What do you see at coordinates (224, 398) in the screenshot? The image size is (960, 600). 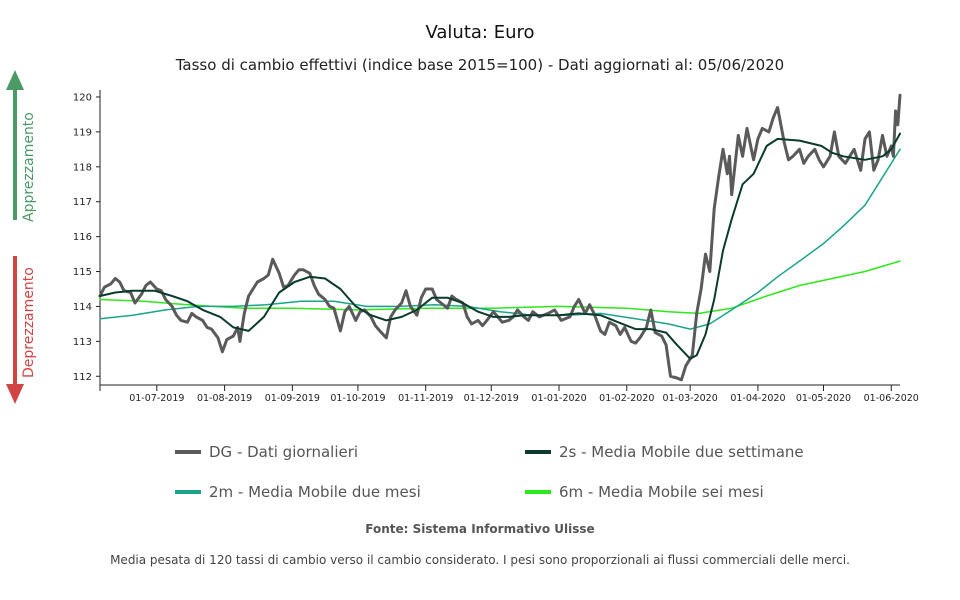 I see `x-tick-label: 01-08-2019` at bounding box center [224, 398].